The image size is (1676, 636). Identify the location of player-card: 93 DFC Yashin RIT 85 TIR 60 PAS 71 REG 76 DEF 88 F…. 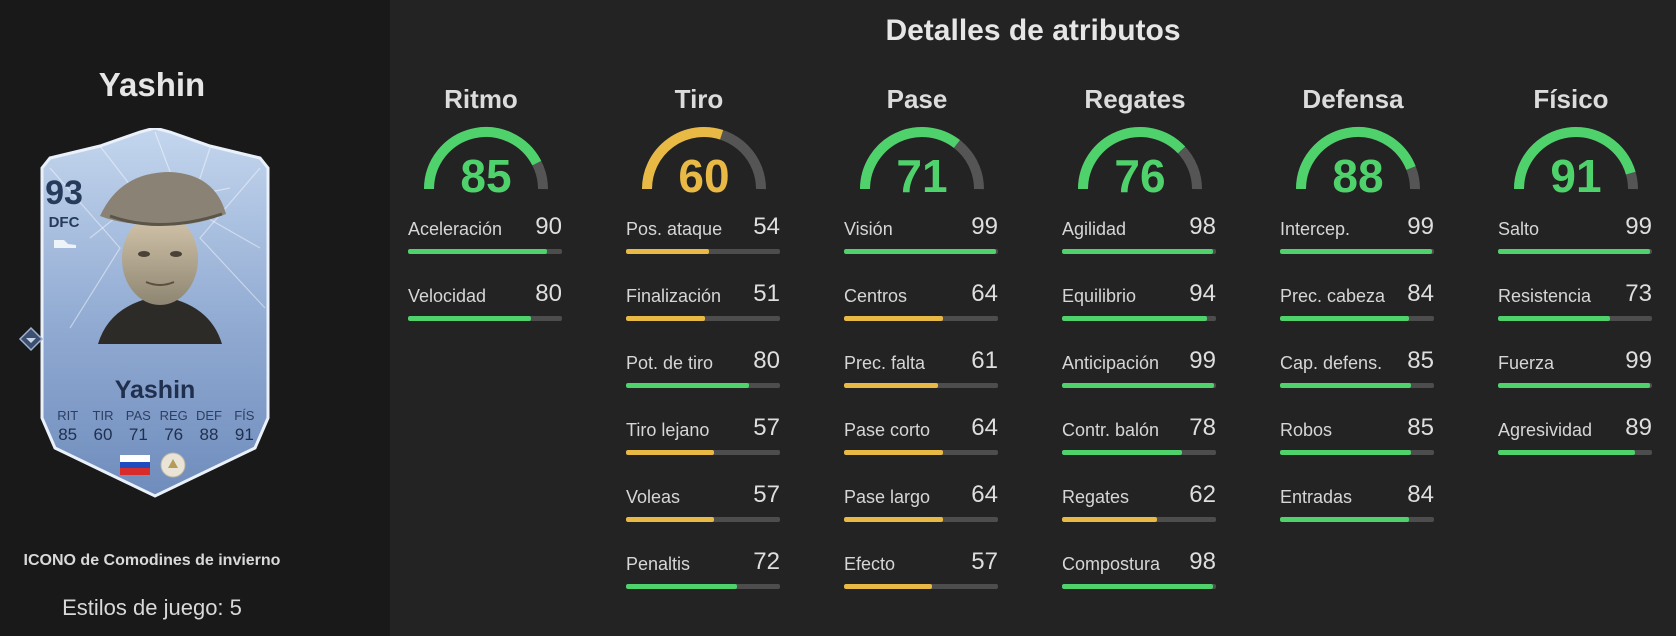
(149, 313).